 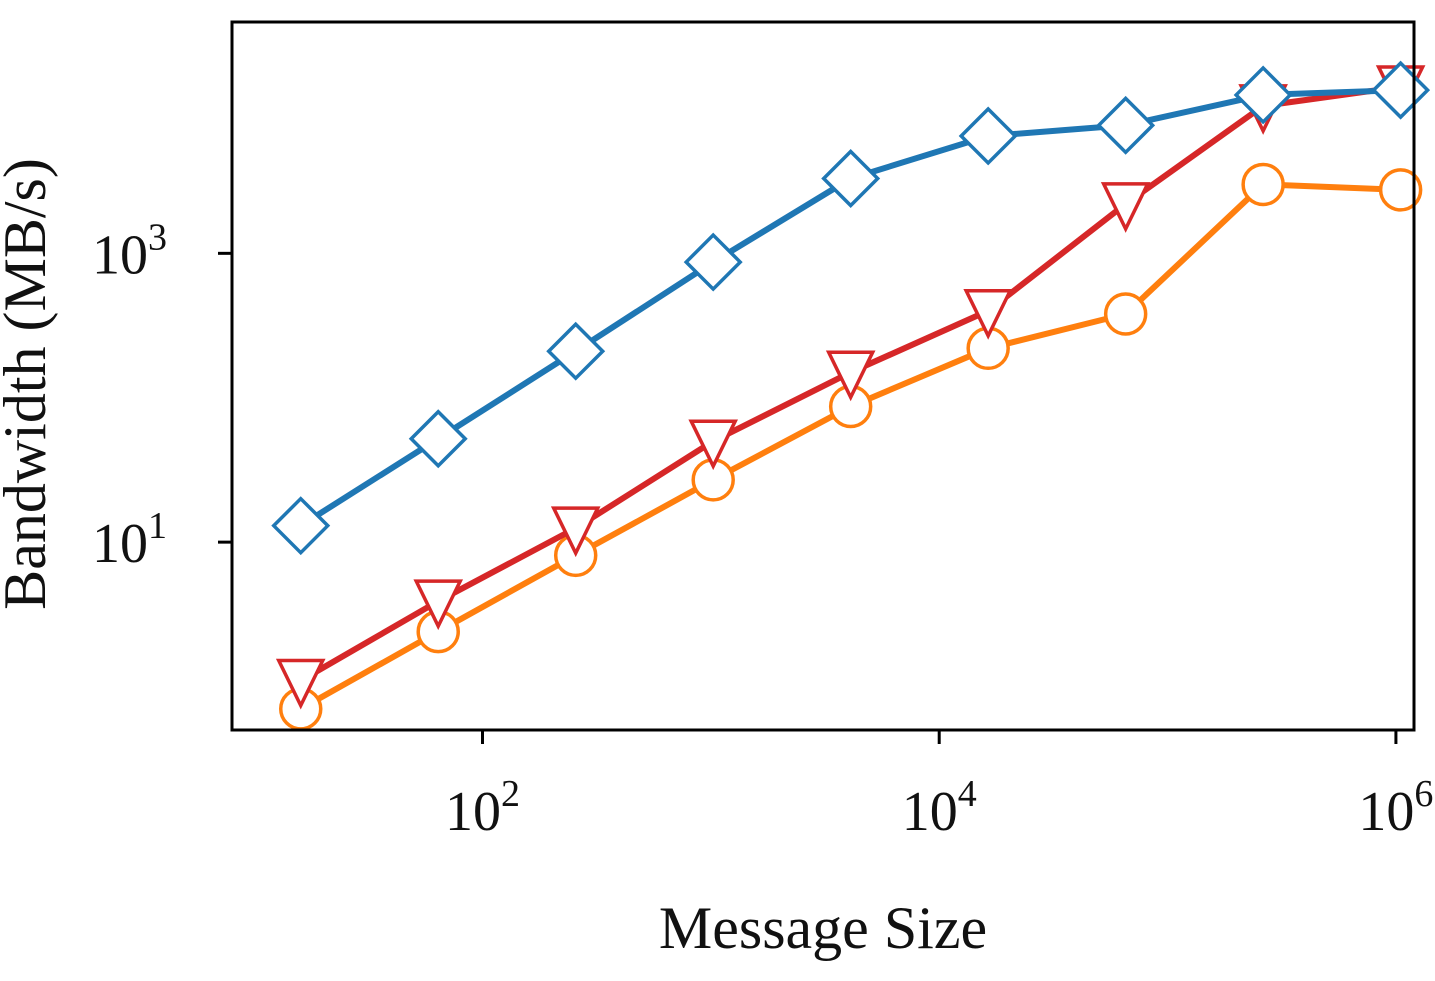 I want to click on x-tick-label: 10⁴, so click(x=939, y=808).